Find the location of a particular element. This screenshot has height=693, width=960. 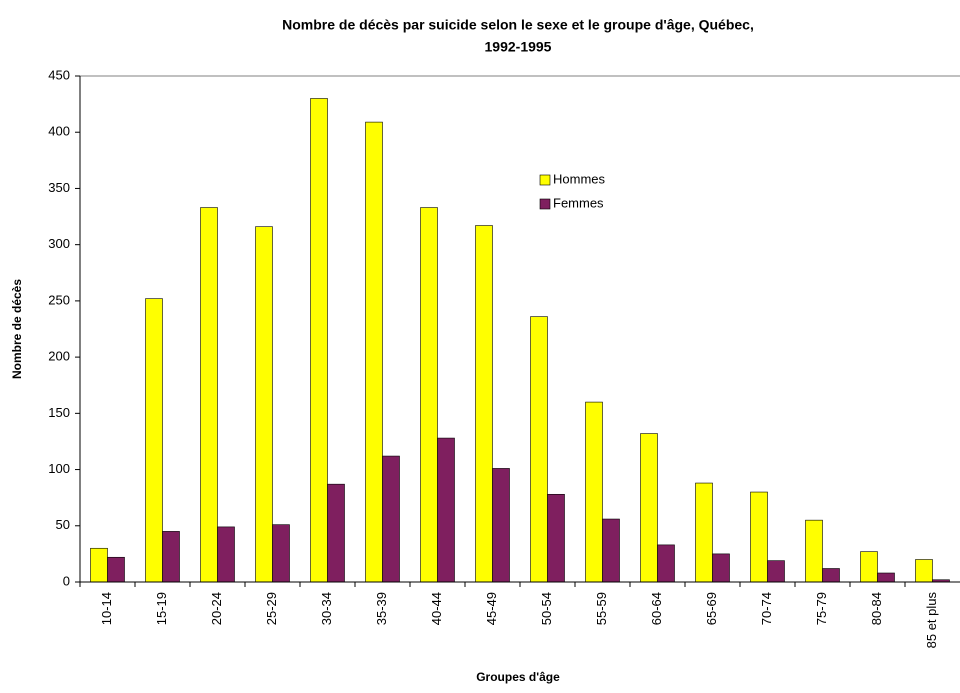

legend-label: Femmes is located at coordinates (578, 202).